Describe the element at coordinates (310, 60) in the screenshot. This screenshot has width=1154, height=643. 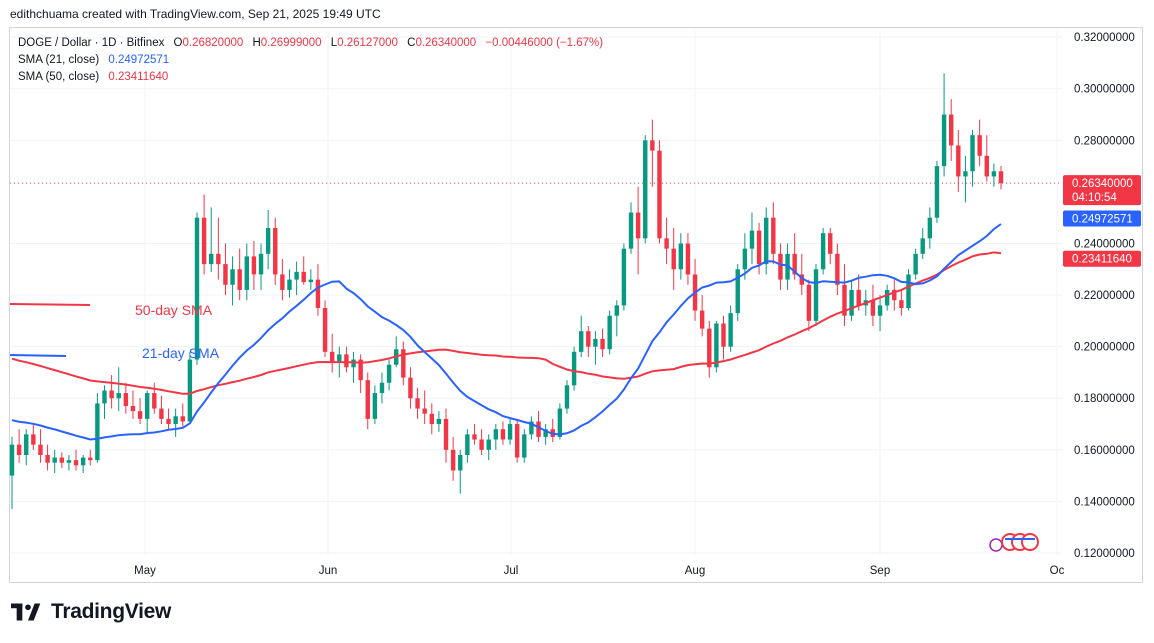
I see `legend-sma21-row: SMA (21, close) 0.24972571` at that location.